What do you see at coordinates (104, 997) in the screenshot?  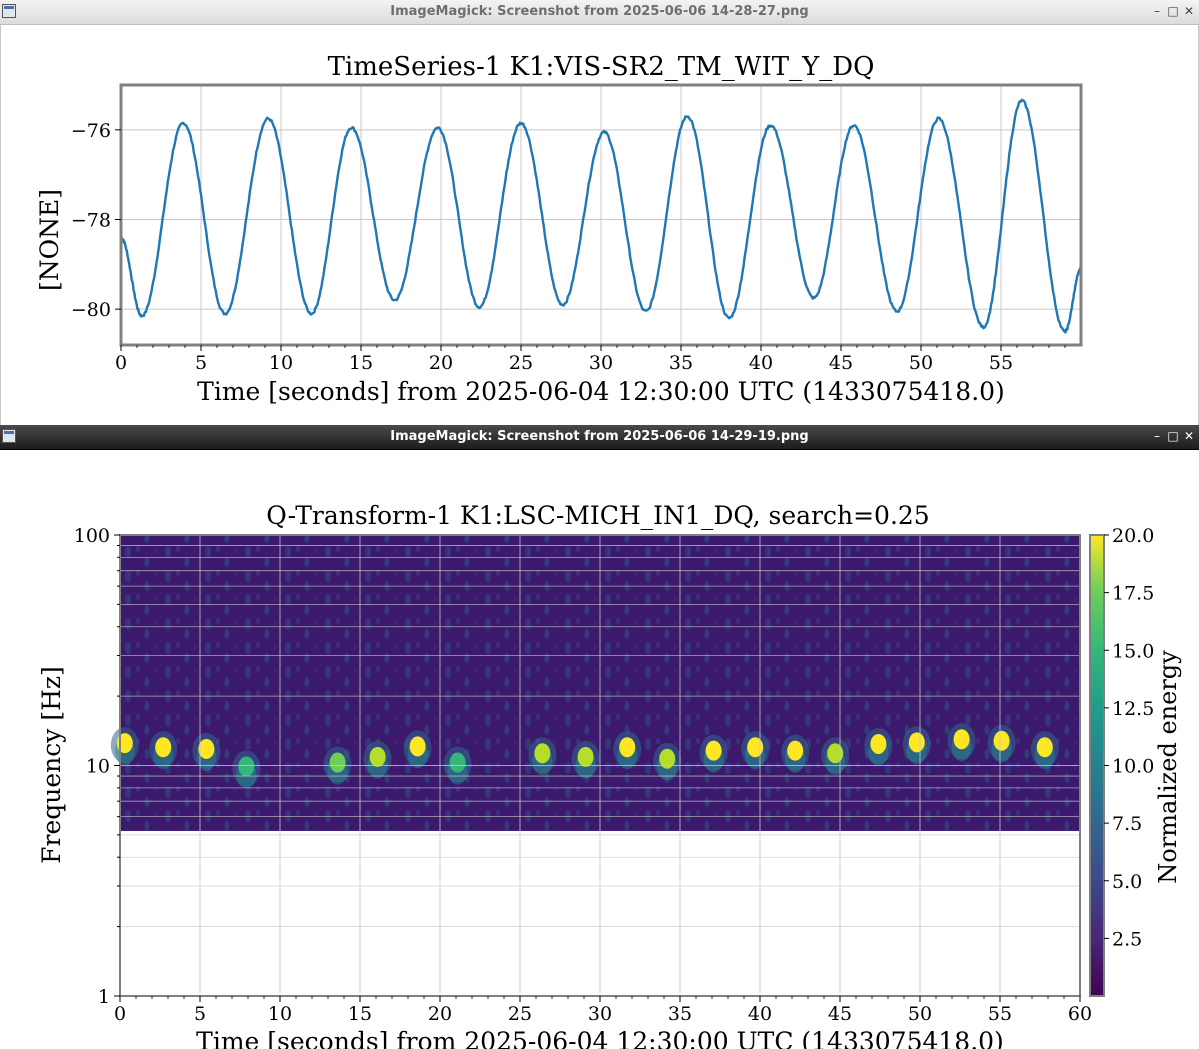 I see `y-tick-label: 1` at bounding box center [104, 997].